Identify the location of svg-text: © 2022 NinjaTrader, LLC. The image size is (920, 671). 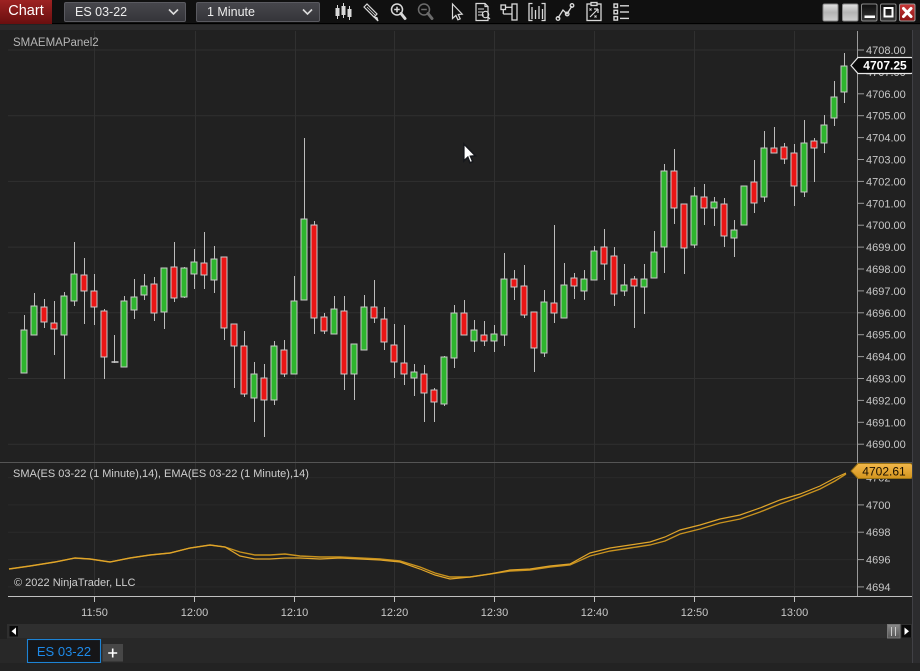
(74, 583).